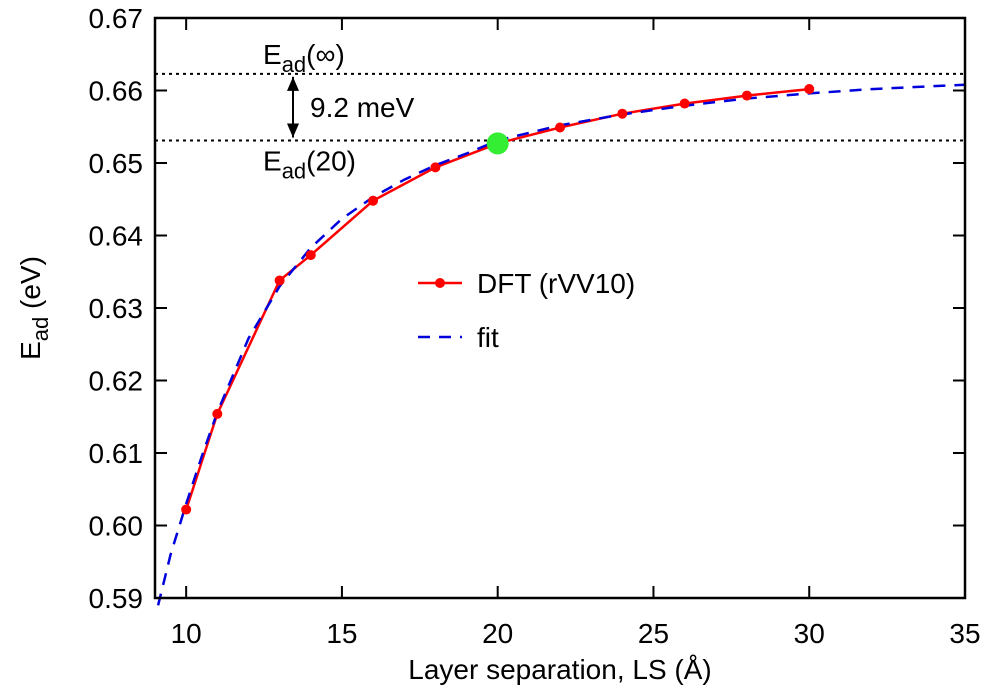  Describe the element at coordinates (116, 236) in the screenshot. I see `y-tick-label: 0.64` at that location.